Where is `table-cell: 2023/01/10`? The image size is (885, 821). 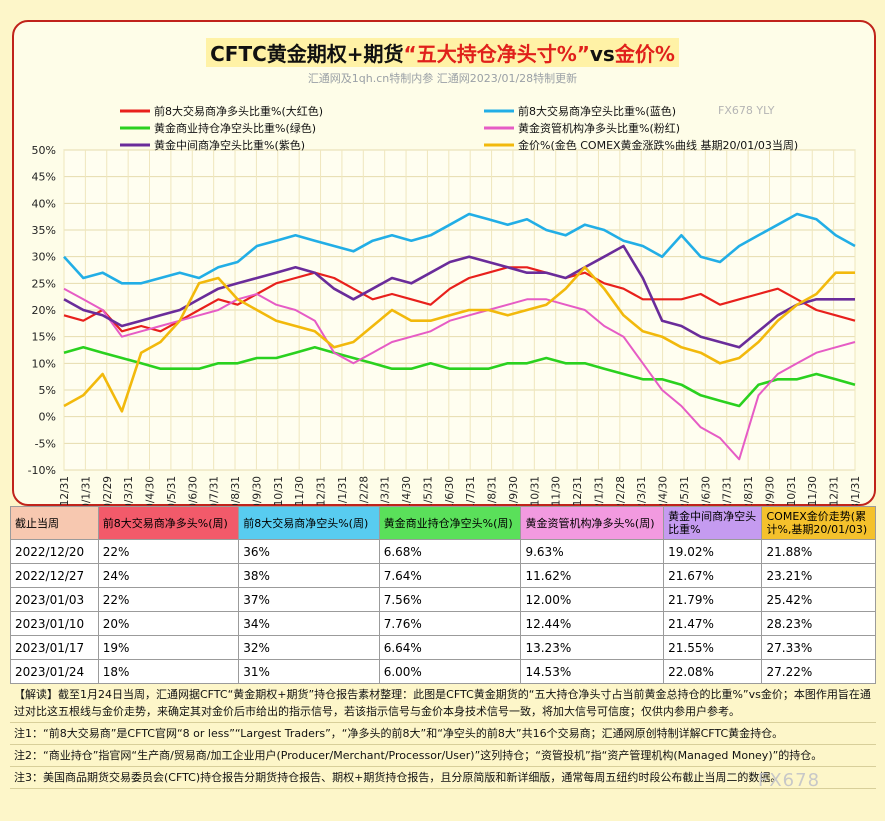 table-cell: 2023/01/10 is located at coordinates (54, 623).